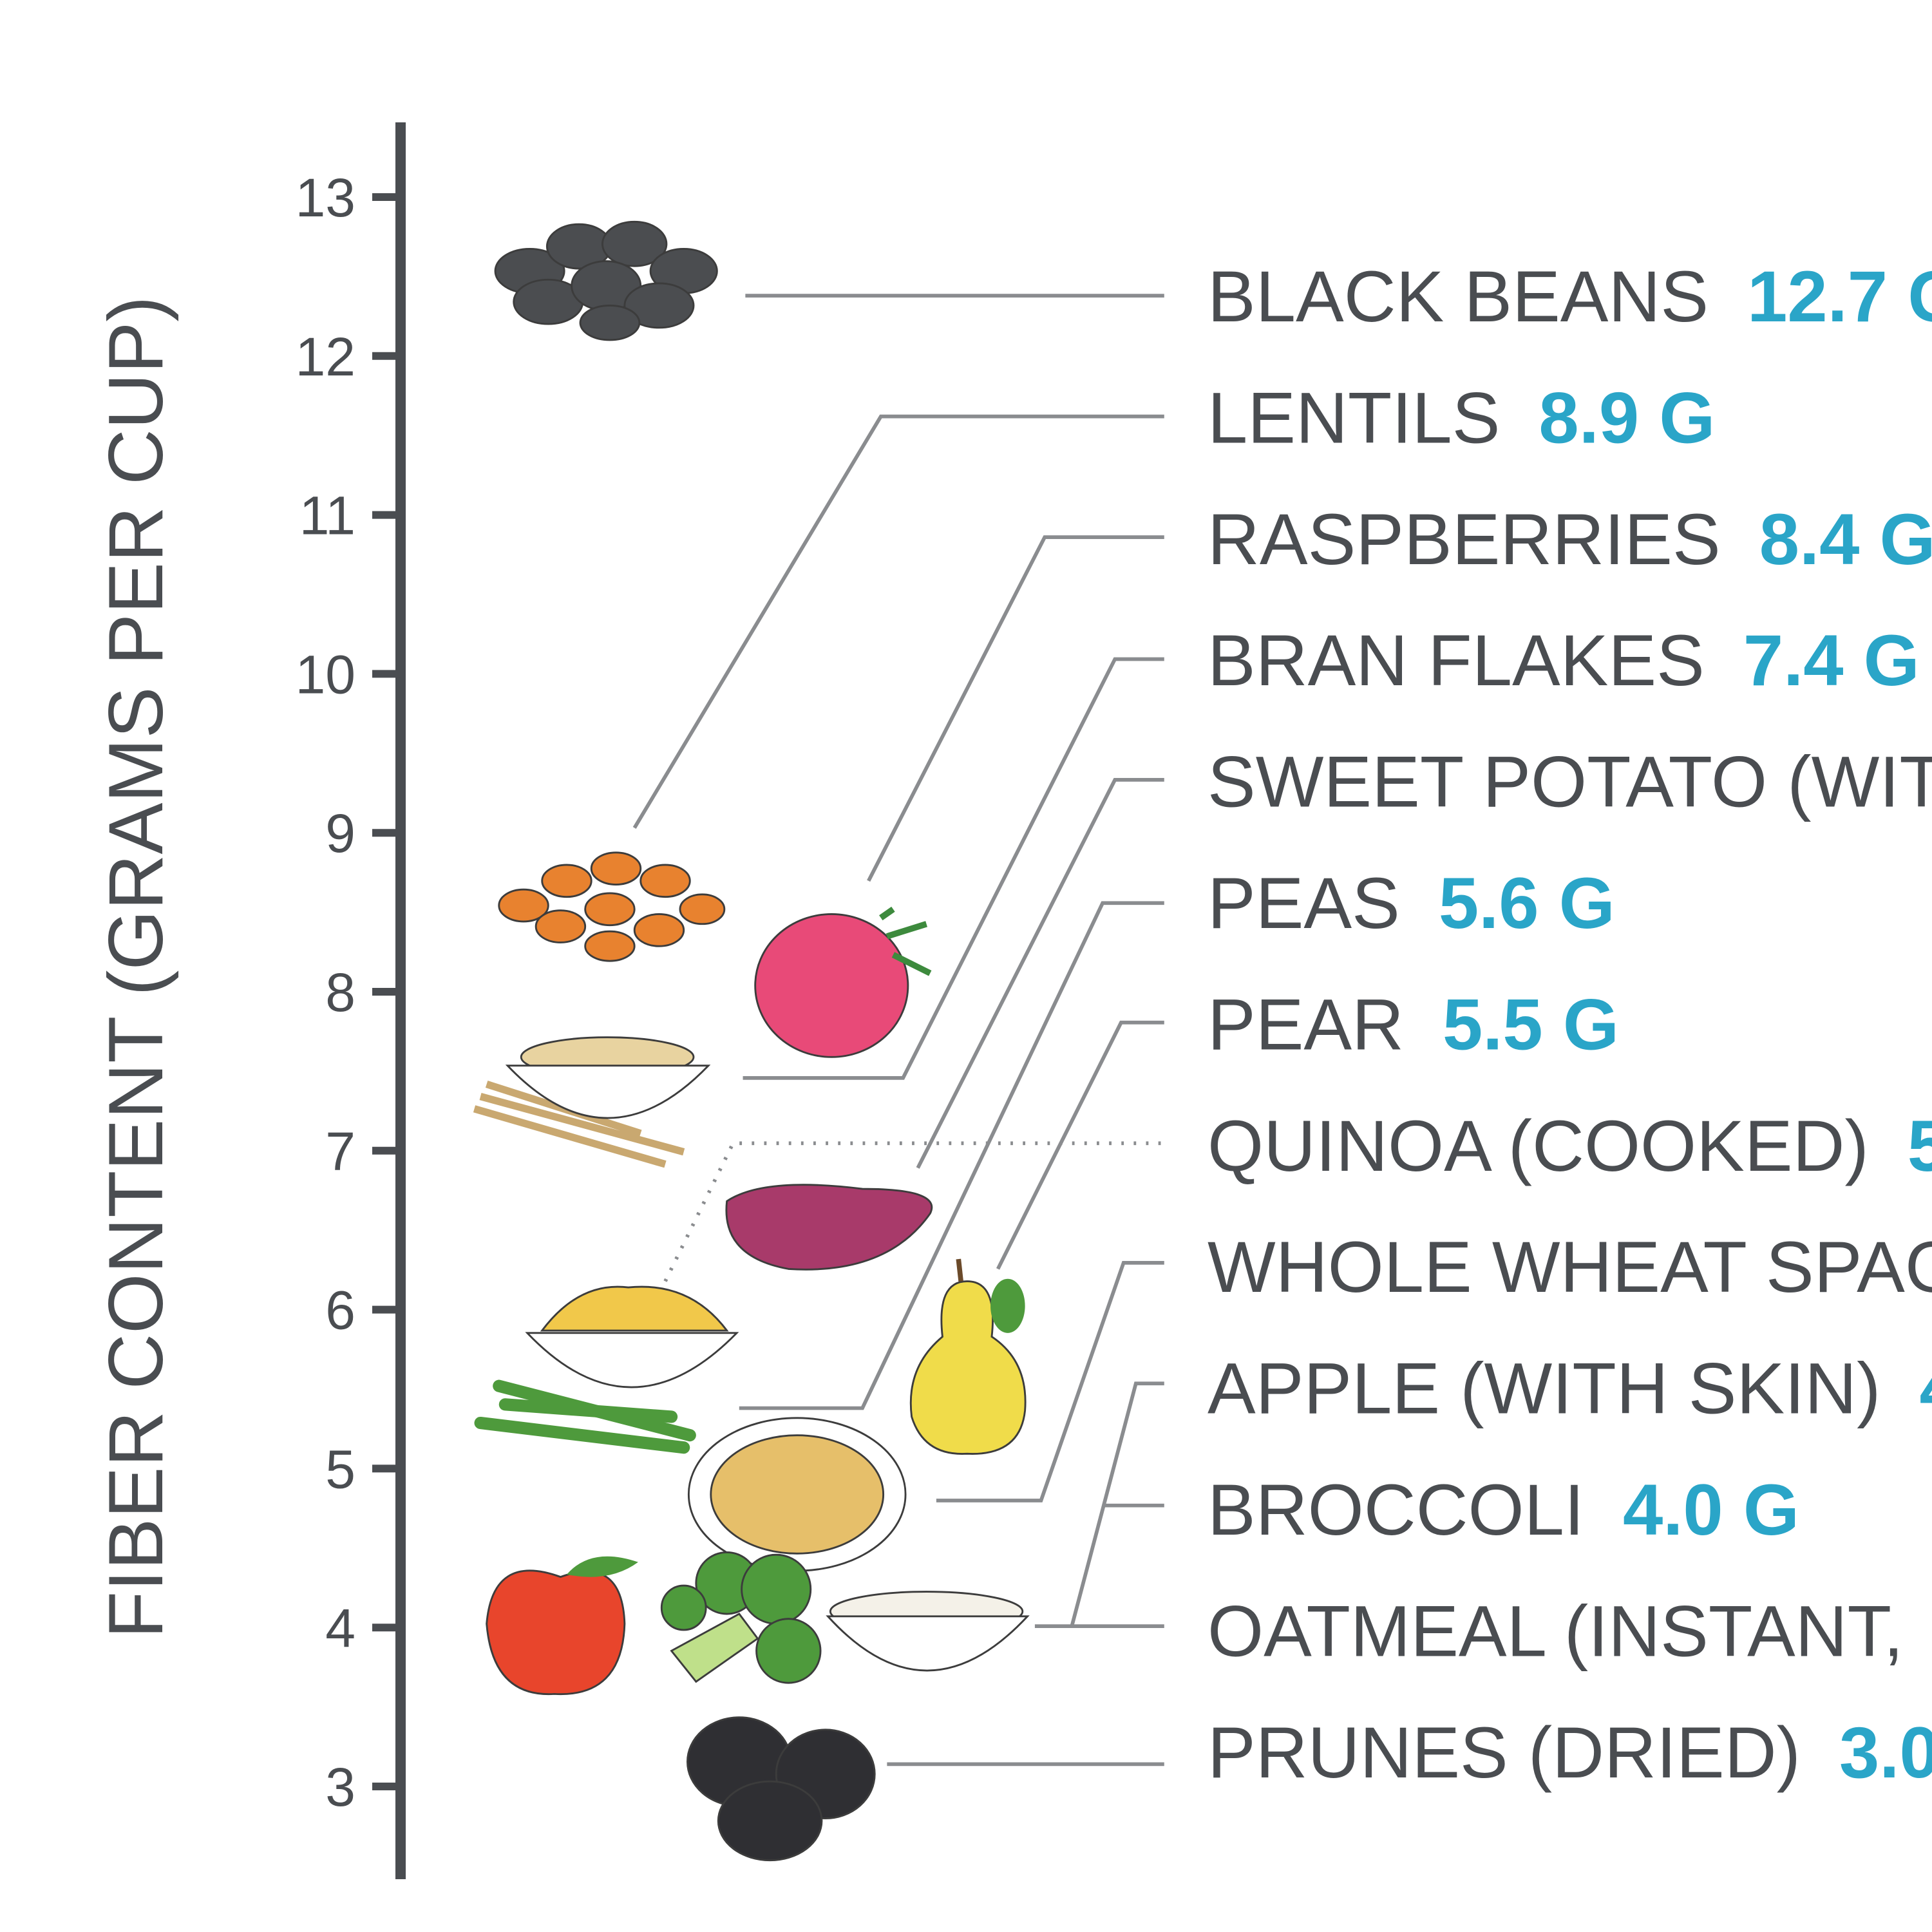 The image size is (1932, 1932). Describe the element at coordinates (1539, 1146) in the screenshot. I see `food-name: QUINOA (COOKED)` at that location.